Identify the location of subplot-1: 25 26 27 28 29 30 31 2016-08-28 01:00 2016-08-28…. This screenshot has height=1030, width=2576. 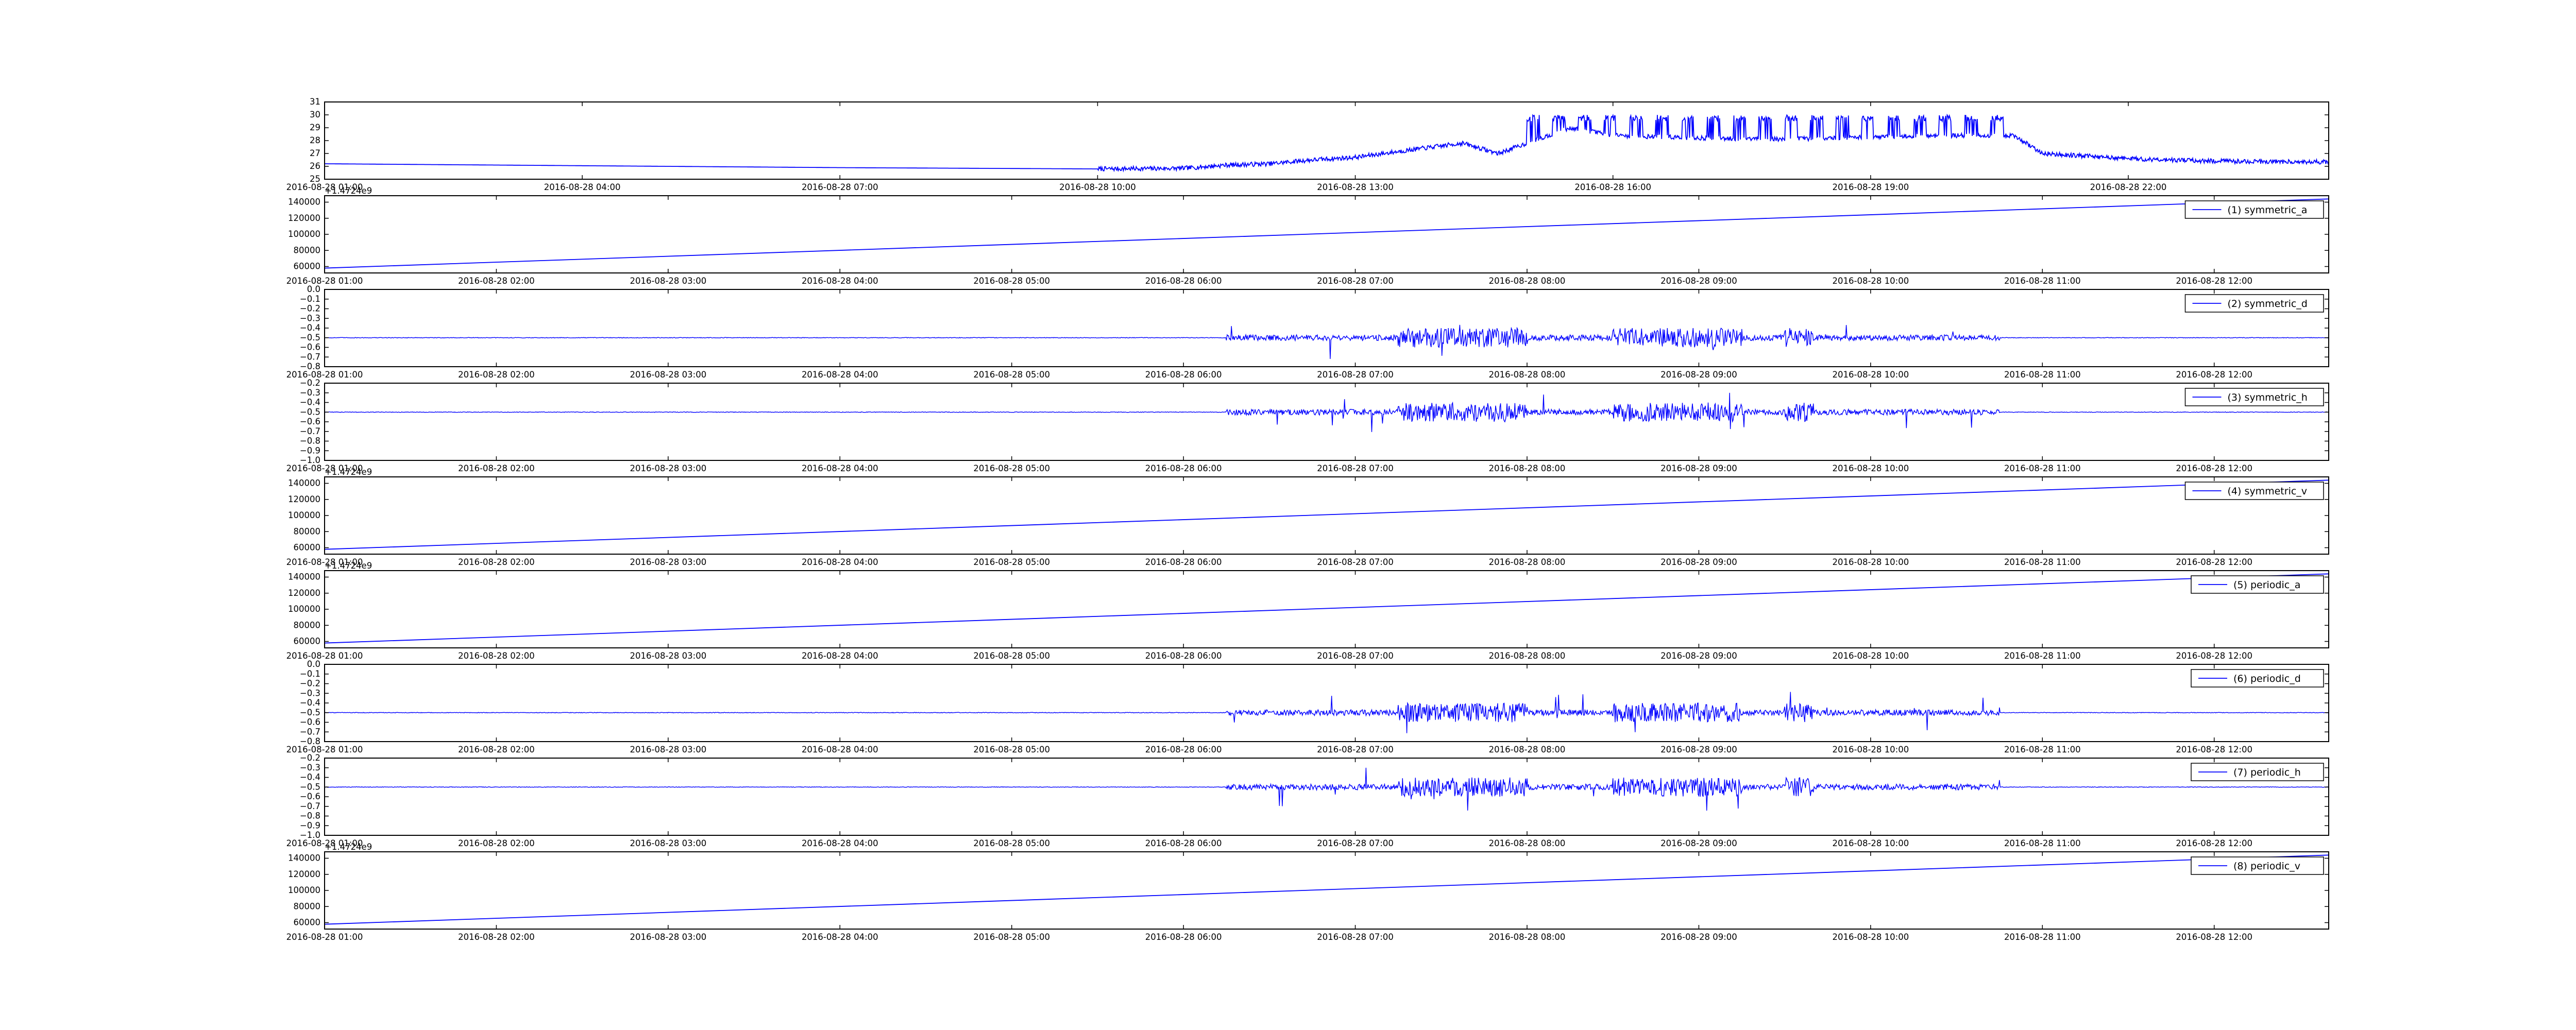
(1307, 144).